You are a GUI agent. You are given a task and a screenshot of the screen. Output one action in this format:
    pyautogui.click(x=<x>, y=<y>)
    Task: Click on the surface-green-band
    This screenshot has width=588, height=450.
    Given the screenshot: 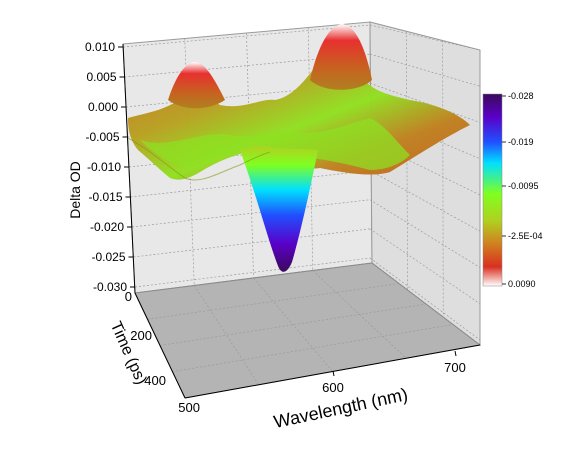 What is the action you would take?
    pyautogui.click(x=275, y=144)
    